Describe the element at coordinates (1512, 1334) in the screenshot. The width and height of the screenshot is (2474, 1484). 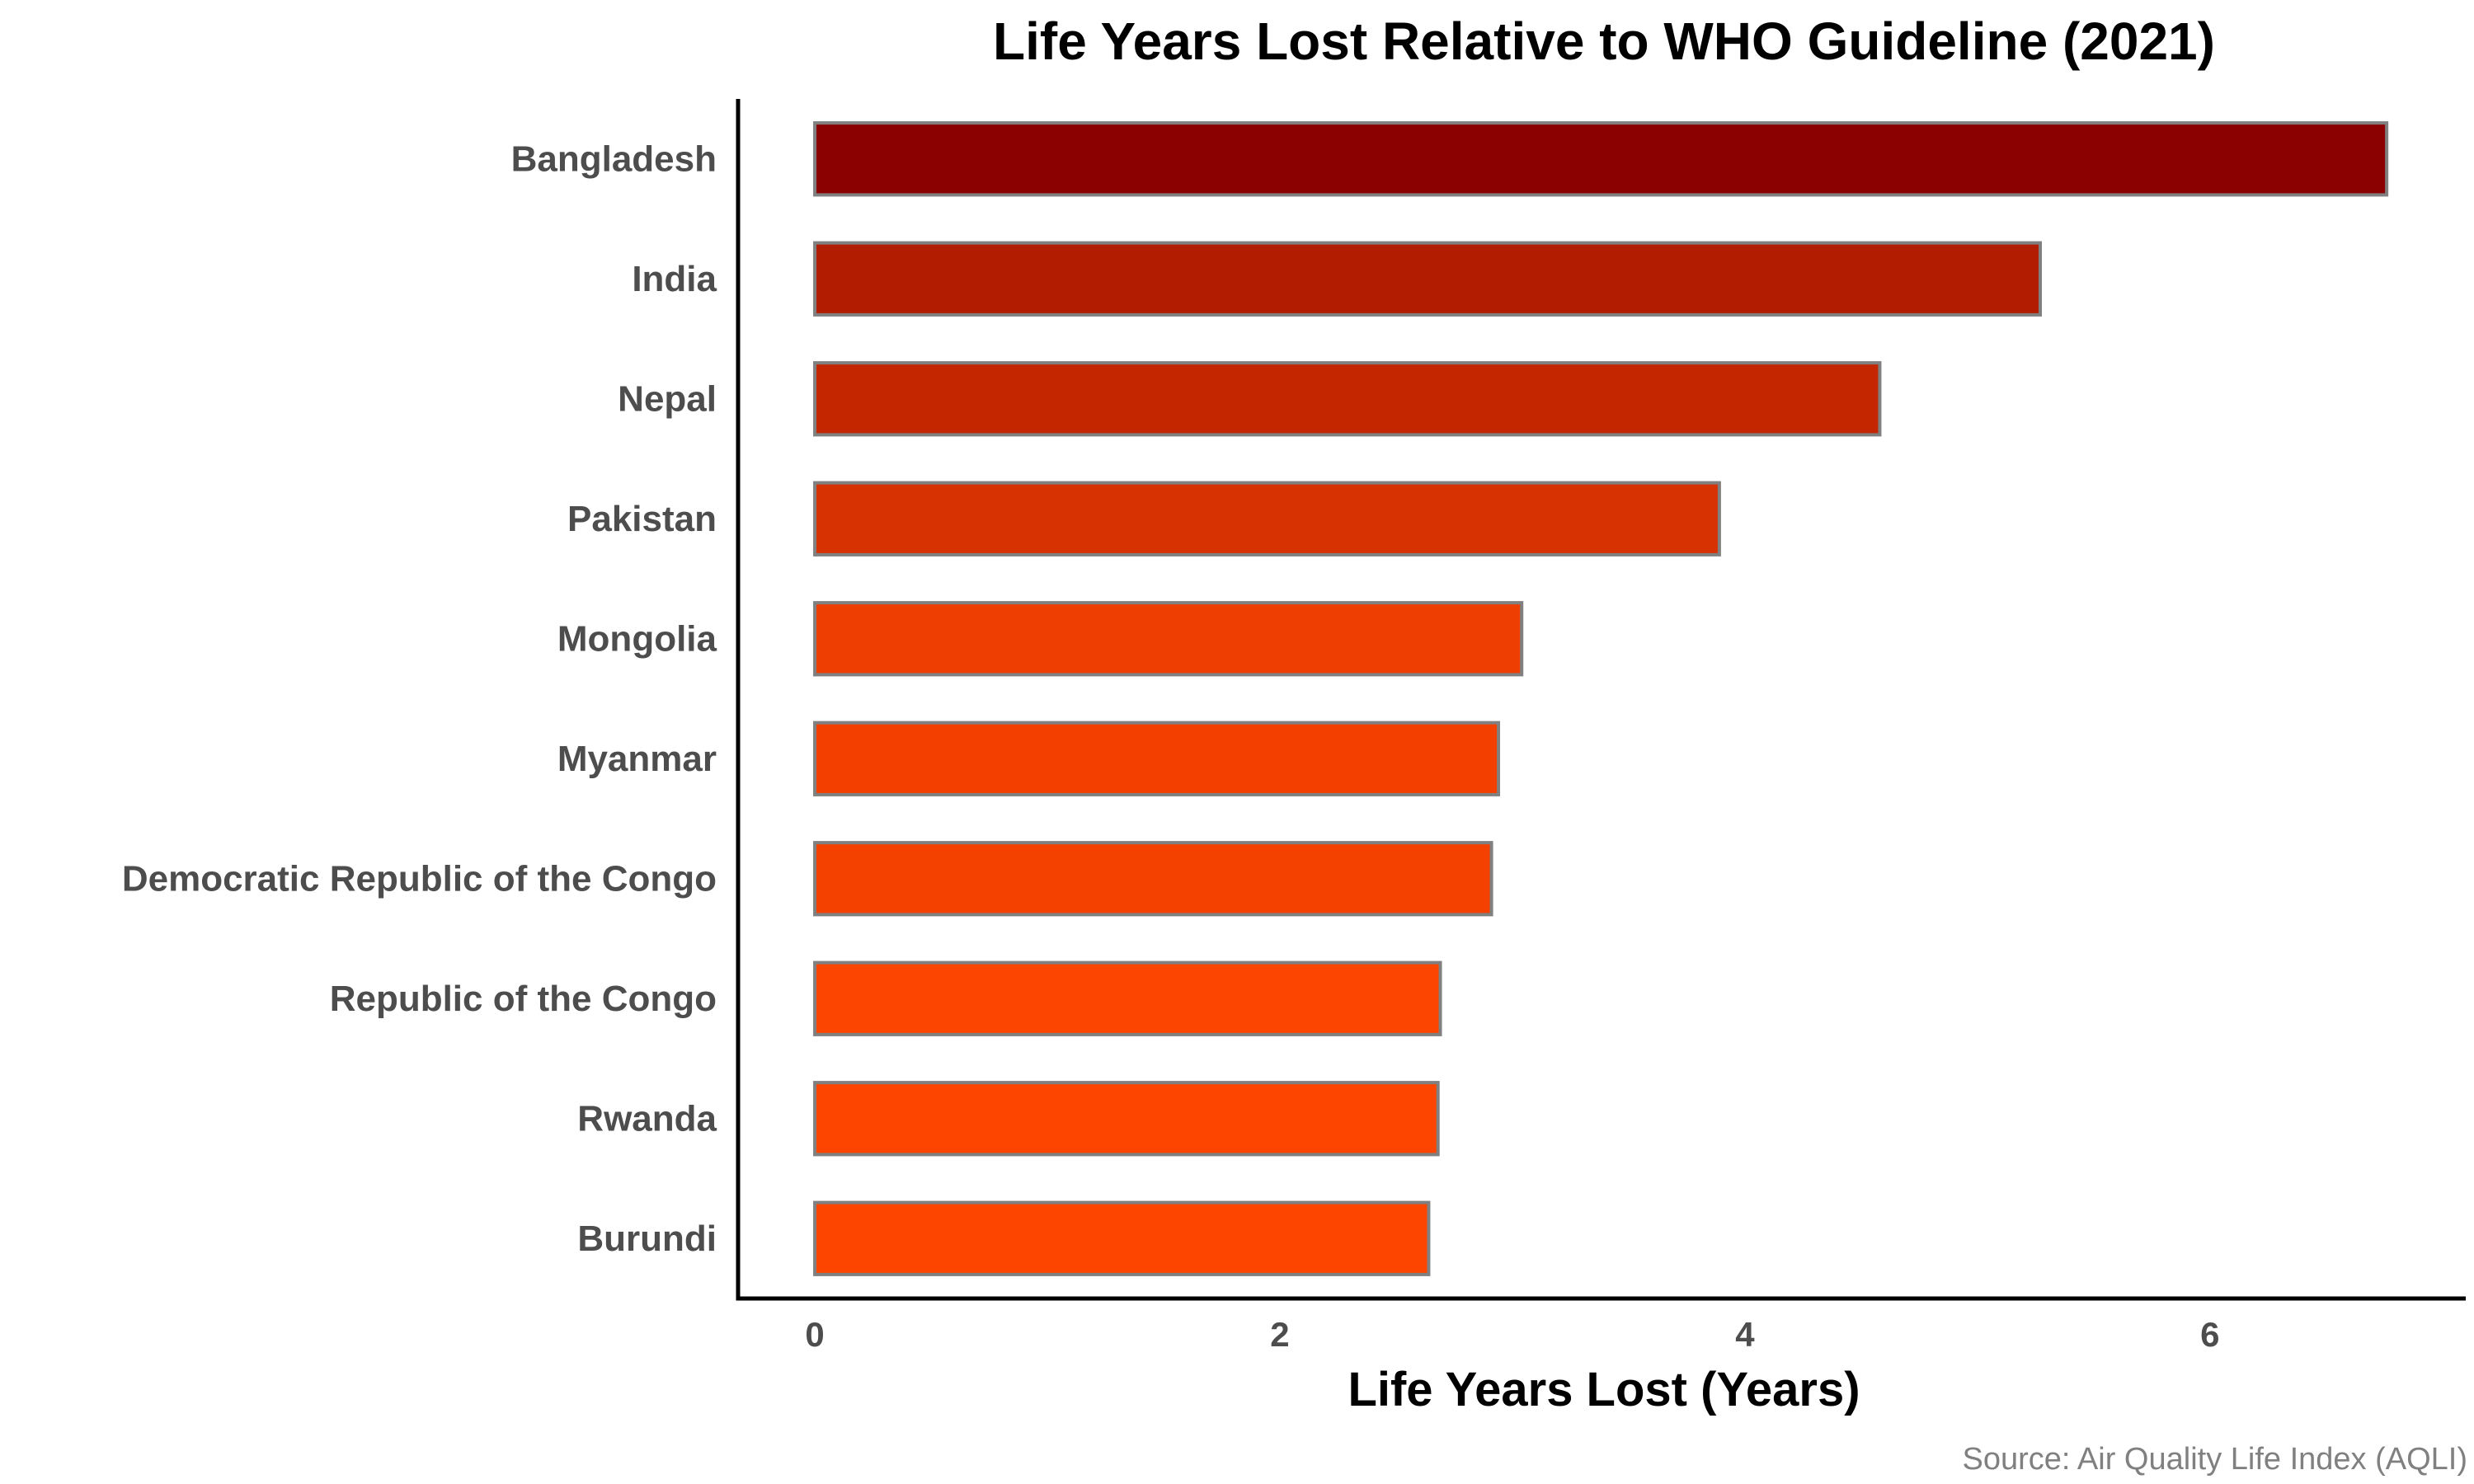
I see `x-tick-labels: 0 2 4 6` at that location.